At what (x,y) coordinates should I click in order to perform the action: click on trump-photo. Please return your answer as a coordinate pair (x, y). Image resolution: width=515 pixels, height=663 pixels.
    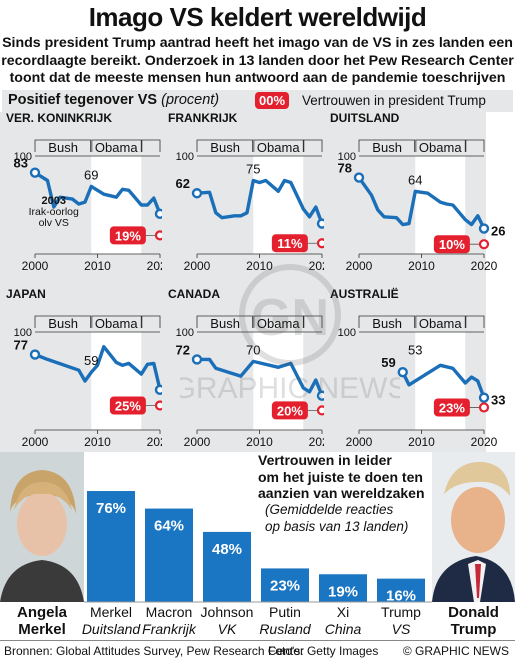
    Looking at the image, I should click on (473, 527).